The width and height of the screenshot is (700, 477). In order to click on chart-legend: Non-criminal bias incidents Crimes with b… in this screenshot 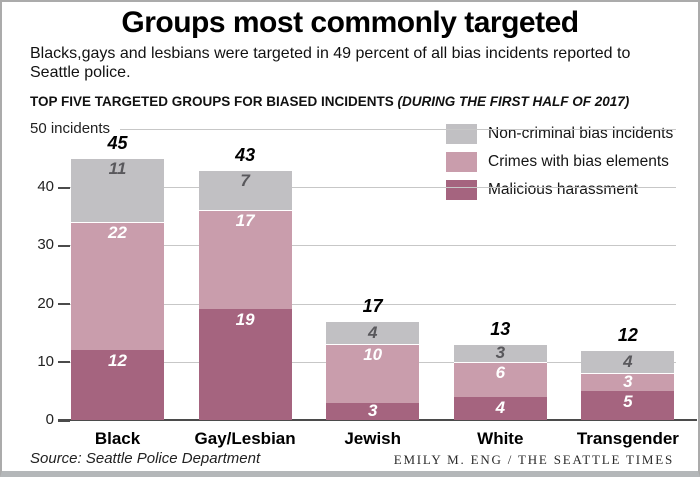, I will do `click(563, 161)`.